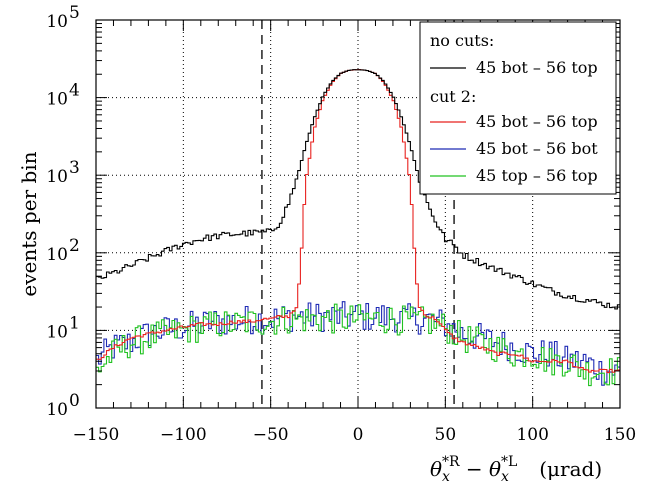 Image resolution: width=648 pixels, height=484 pixels. I want to click on x-tick-label: 0, so click(358, 435).